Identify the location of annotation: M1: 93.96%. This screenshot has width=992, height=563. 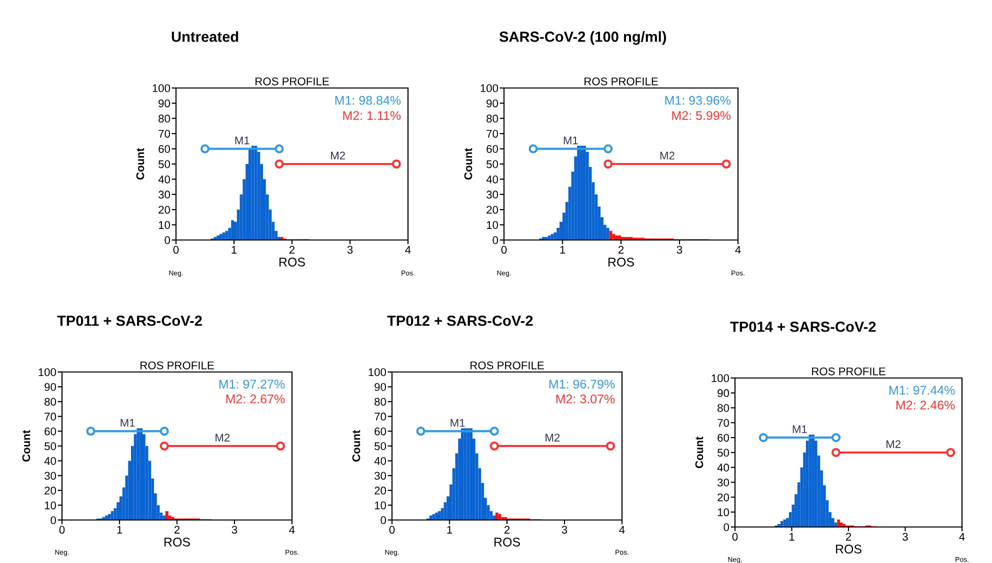
(698, 100).